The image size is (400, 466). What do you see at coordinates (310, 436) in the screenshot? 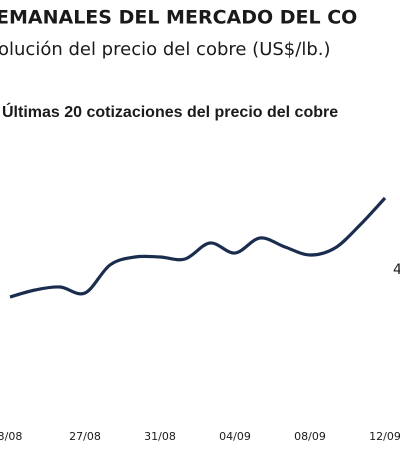
I see `x-tick-label: 08/09` at bounding box center [310, 436].